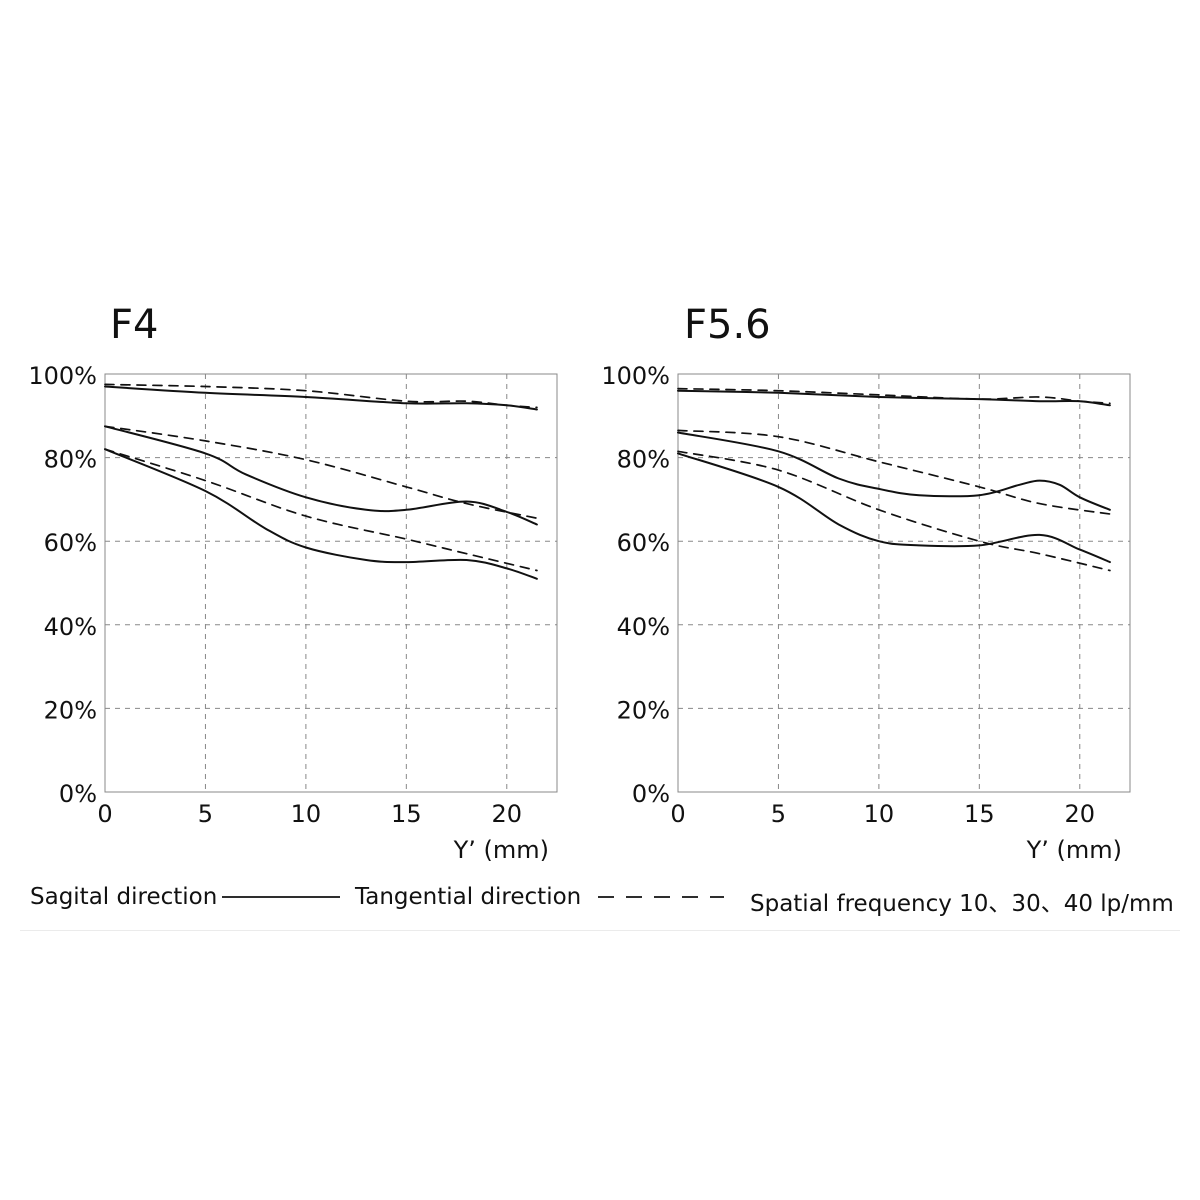  What do you see at coordinates (468, 897) in the screenshot?
I see `legend-tangential-label: Tangential direction` at bounding box center [468, 897].